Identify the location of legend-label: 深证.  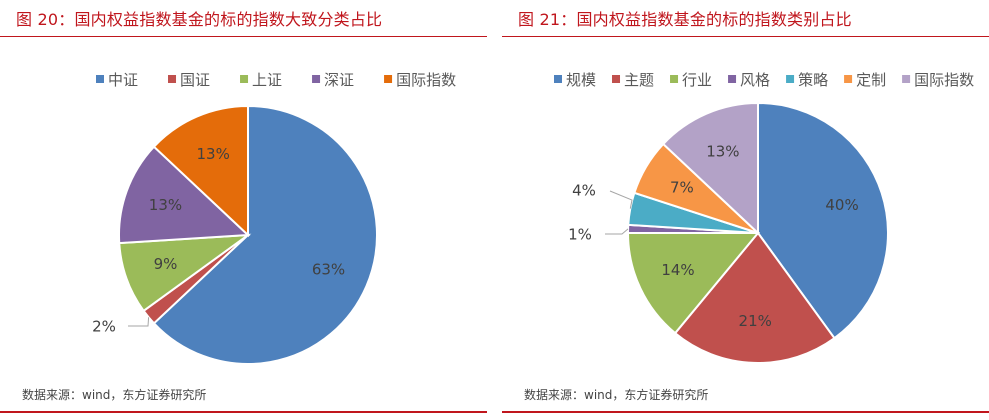
(339, 80).